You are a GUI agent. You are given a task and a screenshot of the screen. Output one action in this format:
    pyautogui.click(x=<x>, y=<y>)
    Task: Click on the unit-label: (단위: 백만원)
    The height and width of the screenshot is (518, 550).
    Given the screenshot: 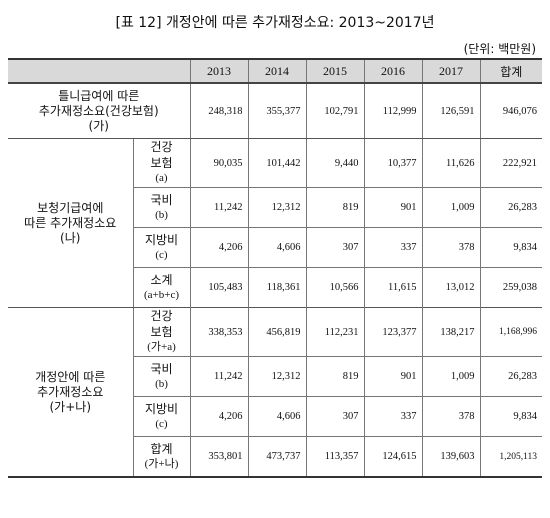 What is the action you would take?
    pyautogui.click(x=499, y=49)
    